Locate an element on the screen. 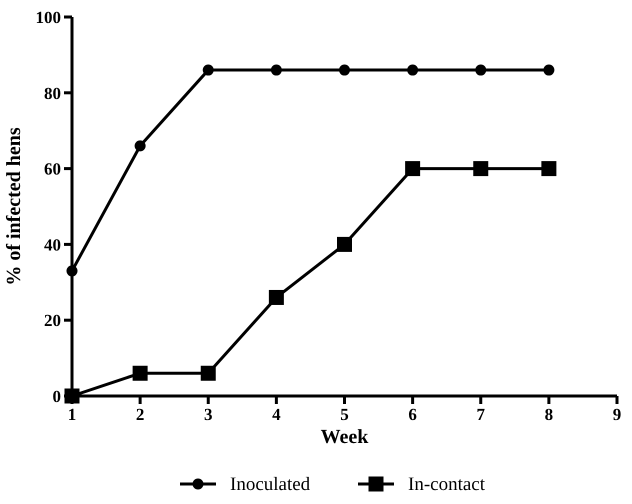 The height and width of the screenshot is (504, 632). y-tick-label: 60 is located at coordinates (52, 169).